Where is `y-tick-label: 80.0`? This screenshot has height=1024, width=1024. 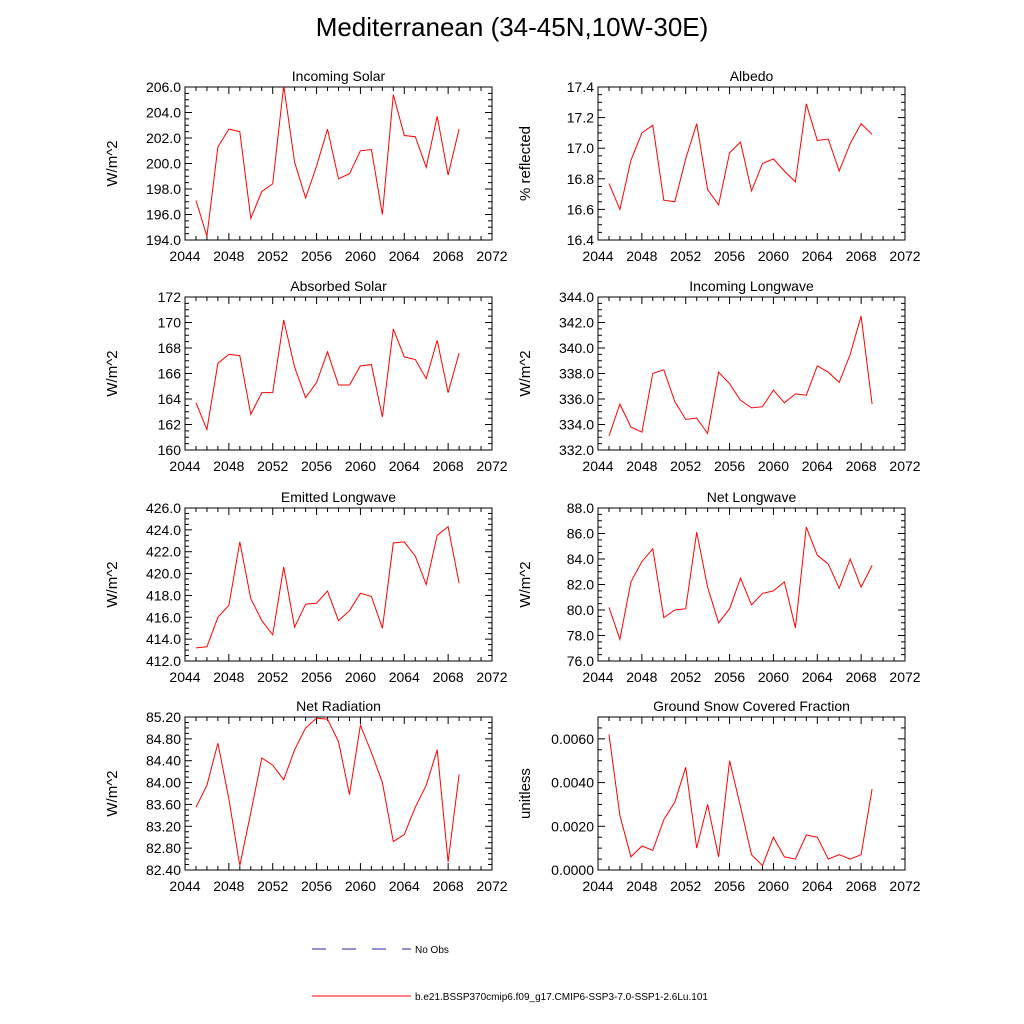
y-tick-label: 80.0 is located at coordinates (580, 610).